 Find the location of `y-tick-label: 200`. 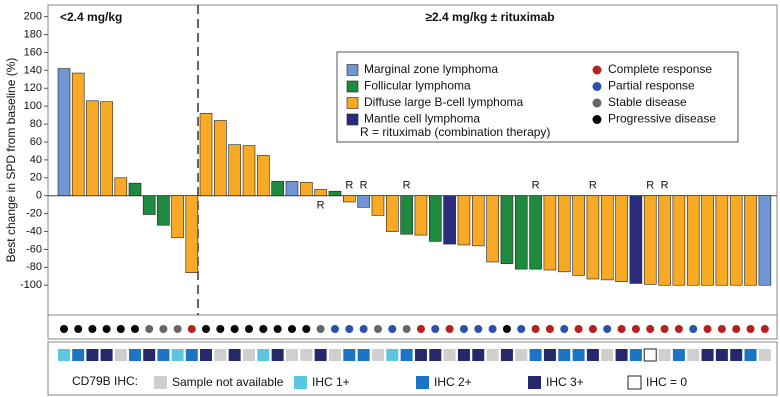

y-tick-label: 200 is located at coordinates (33, 17).